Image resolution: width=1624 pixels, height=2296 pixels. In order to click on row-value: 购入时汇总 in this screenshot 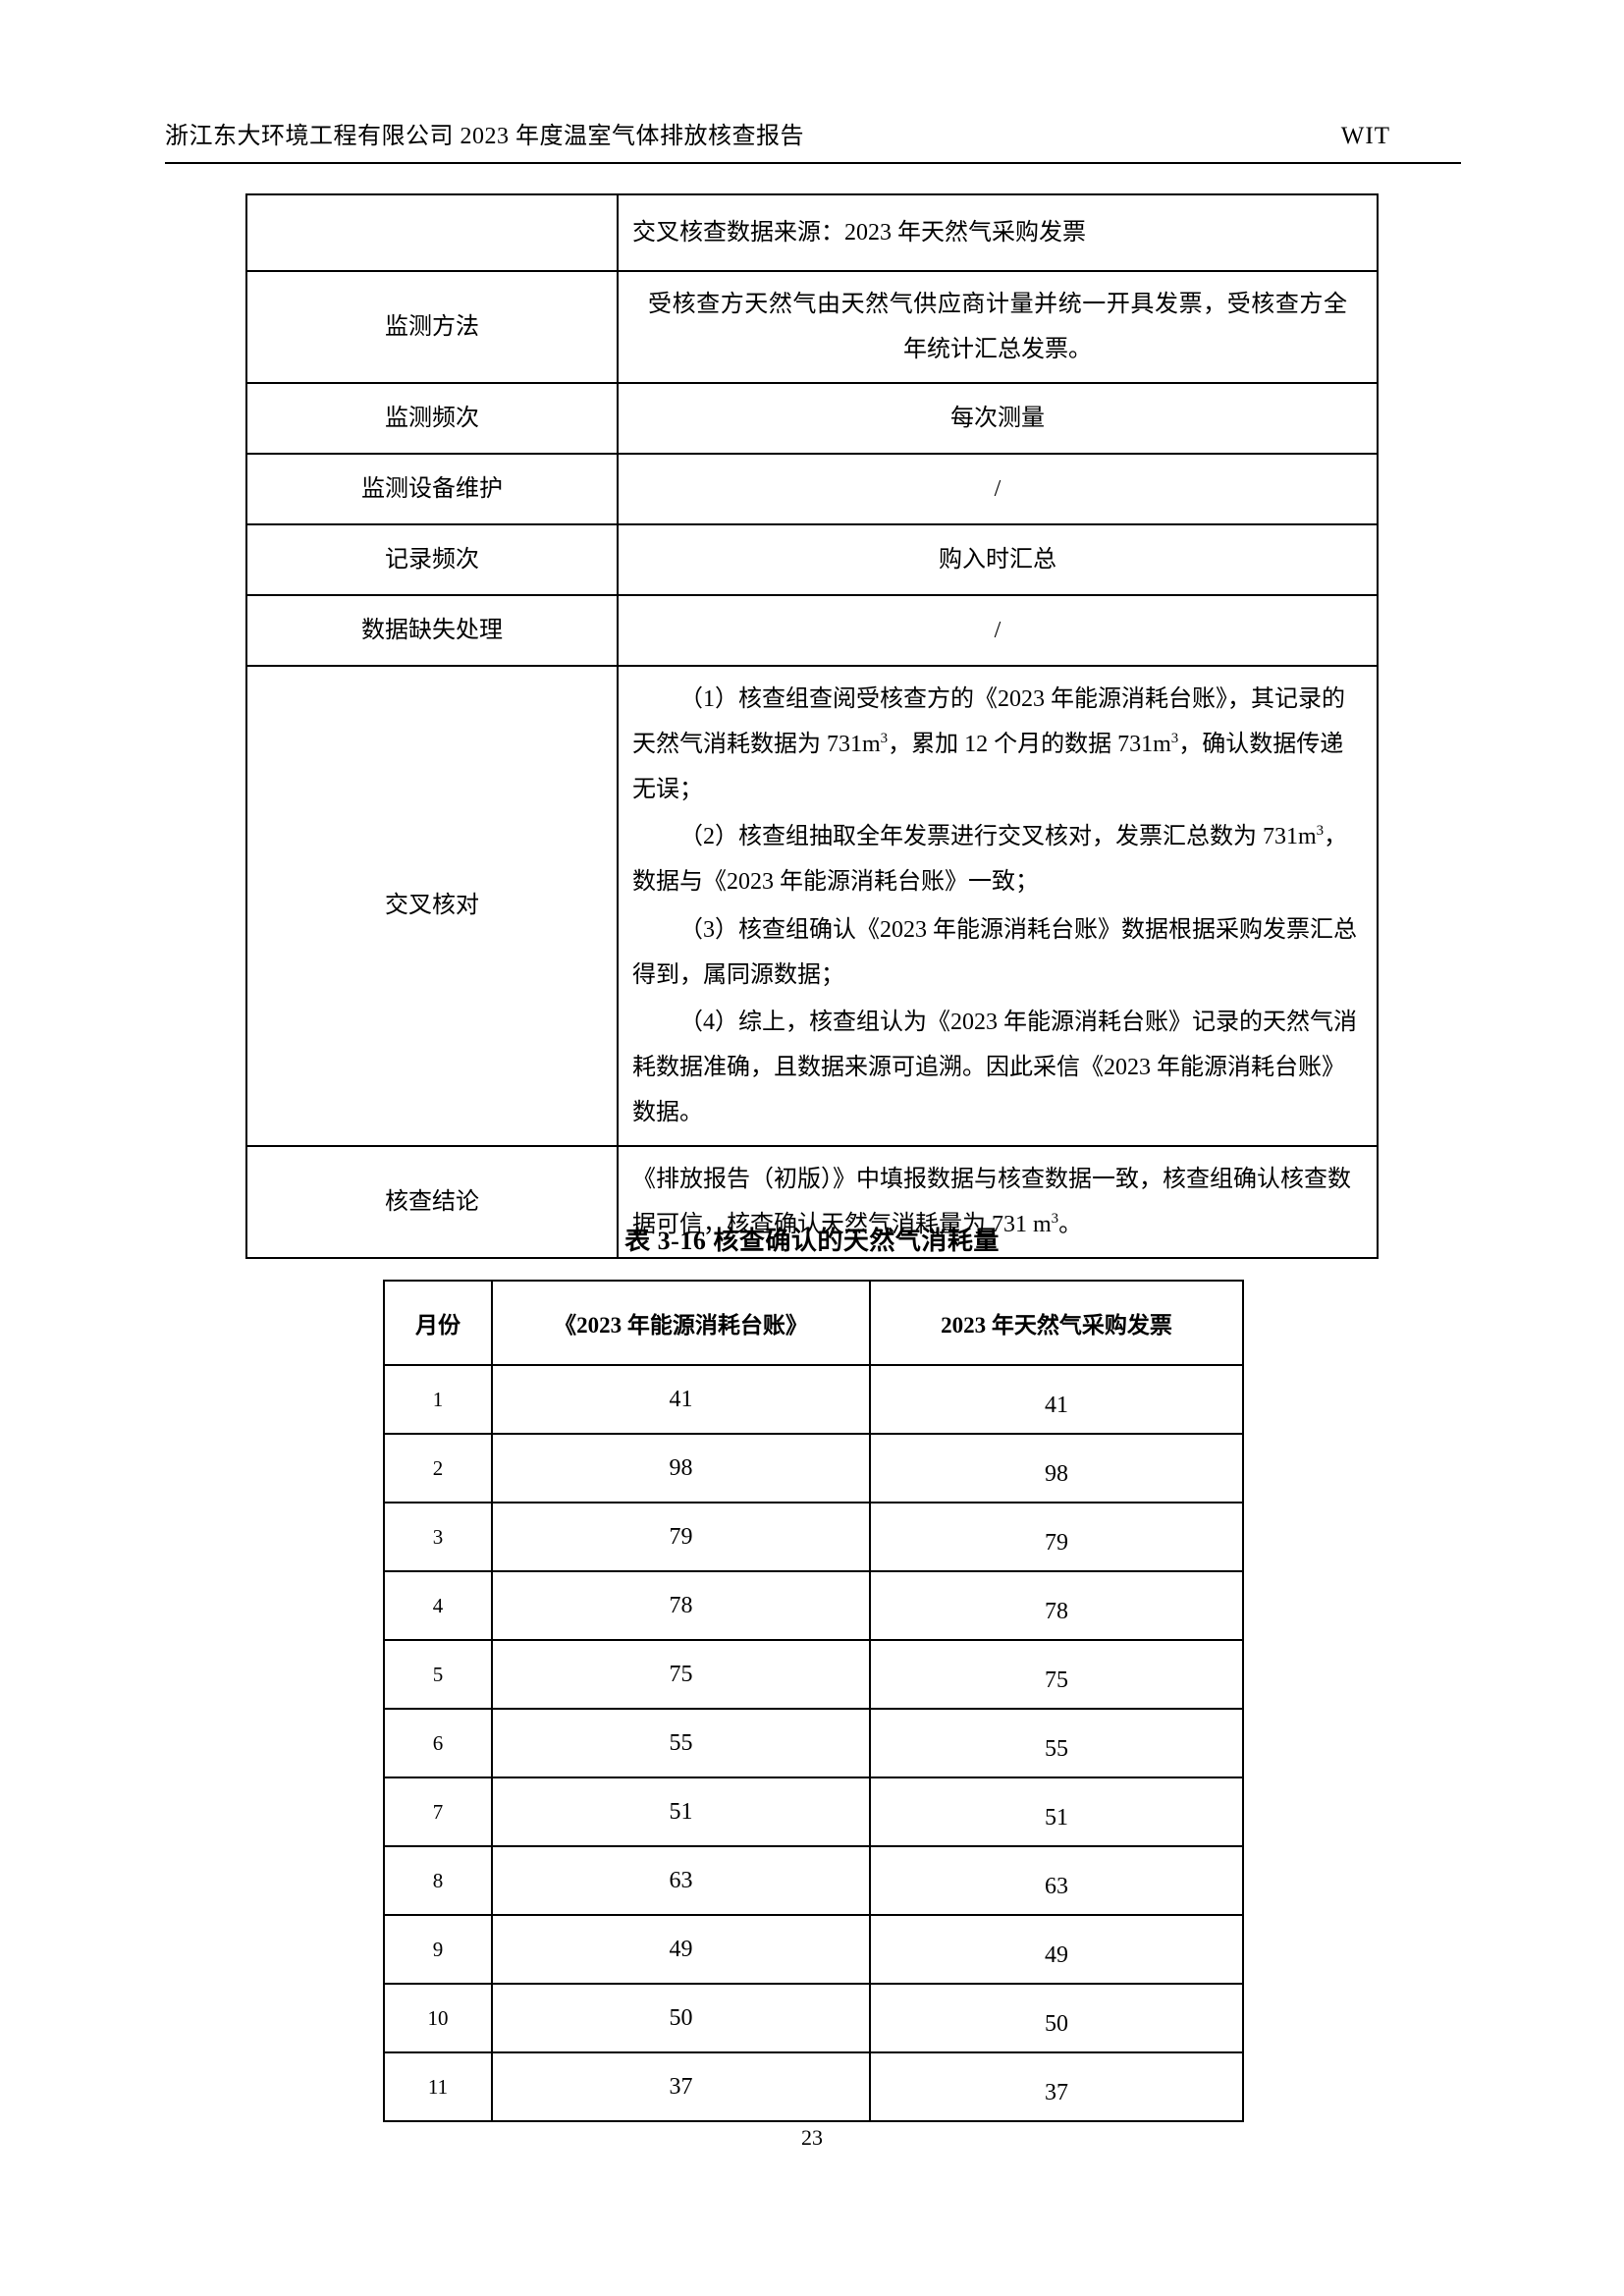, I will do `click(998, 560)`.